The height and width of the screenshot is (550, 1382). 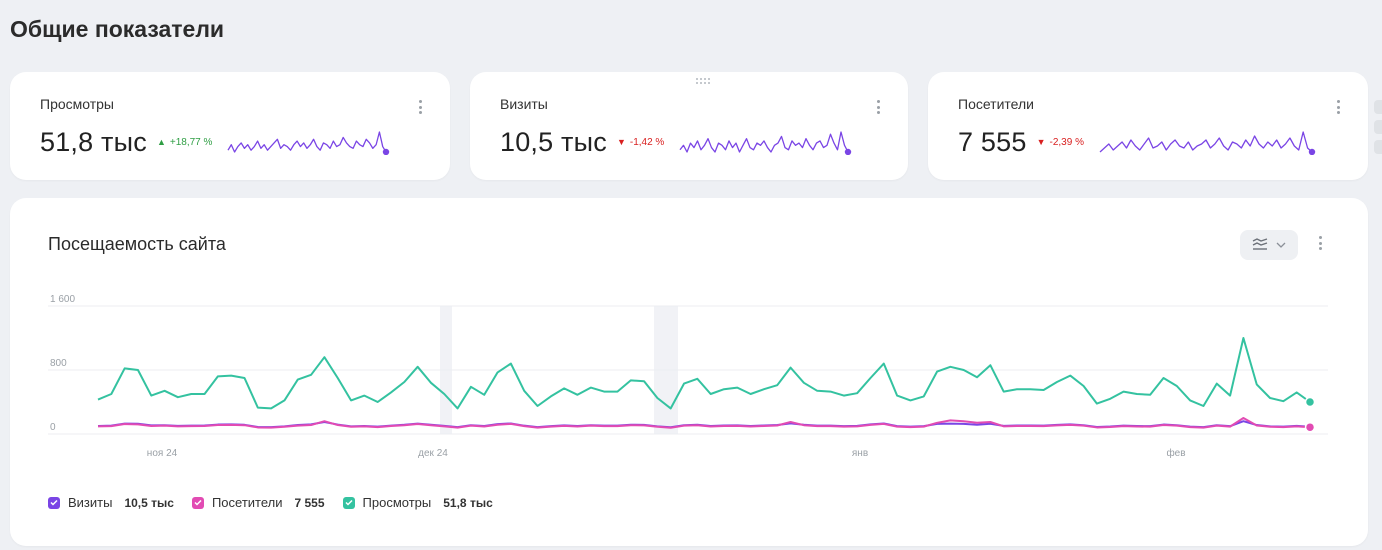 I want to click on sparkline-visitors, so click(x=1207, y=143).